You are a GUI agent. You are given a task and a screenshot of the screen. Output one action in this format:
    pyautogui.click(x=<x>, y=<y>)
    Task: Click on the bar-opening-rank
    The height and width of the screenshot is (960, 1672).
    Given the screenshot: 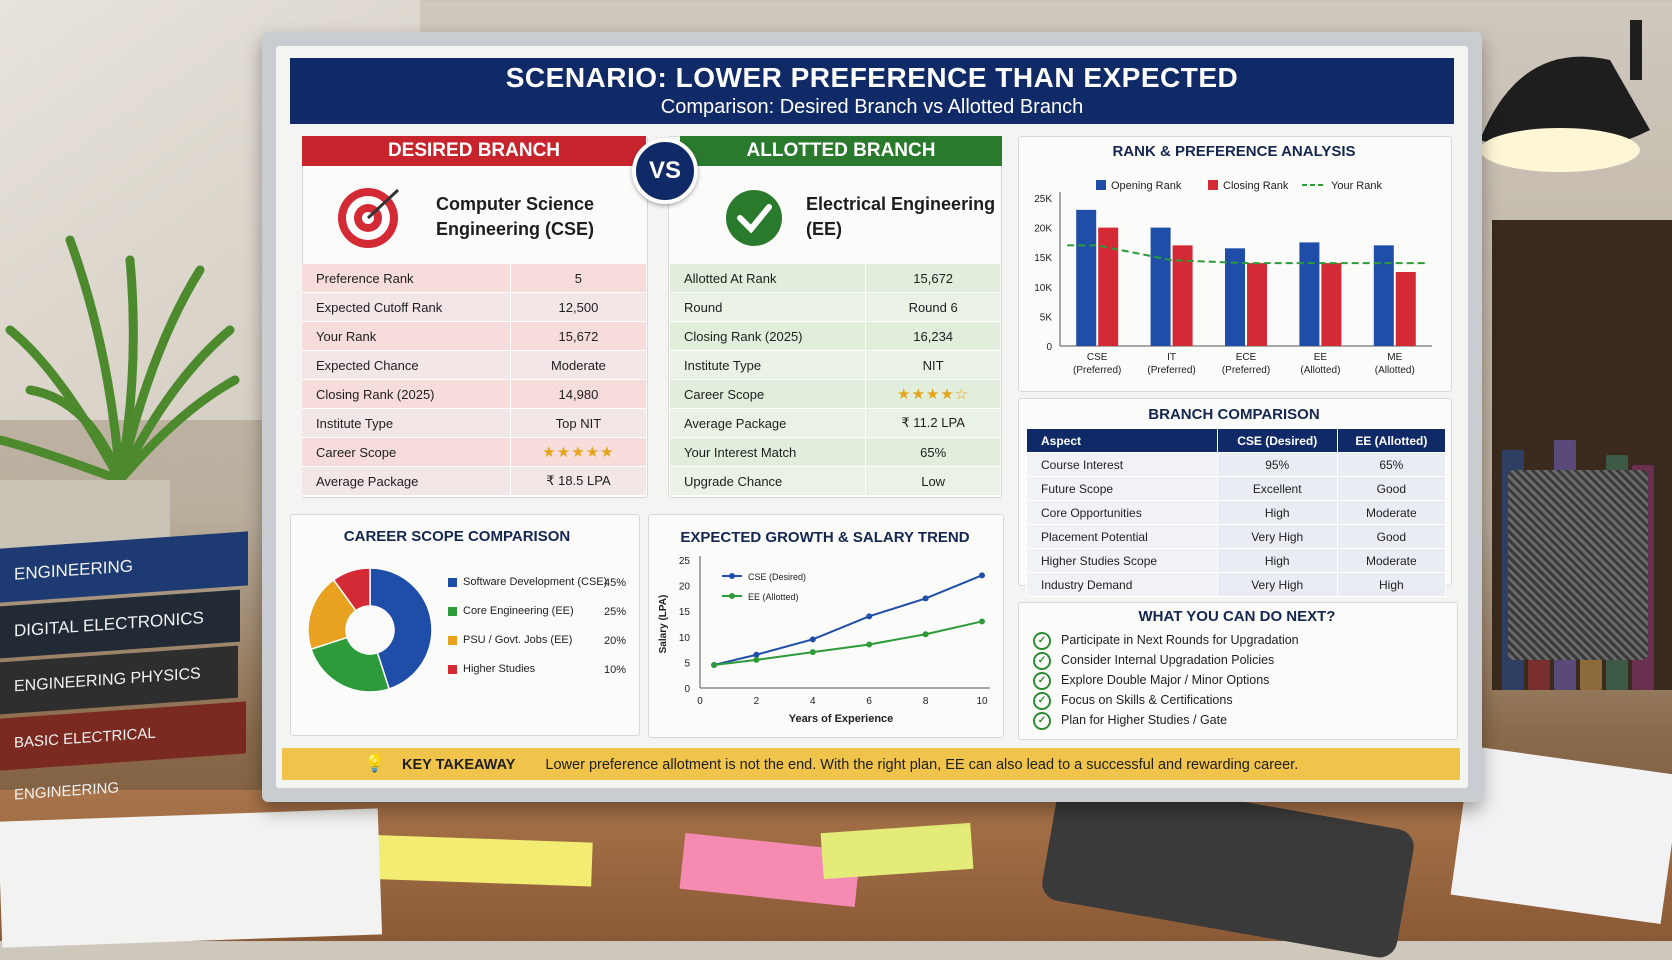 What is the action you would take?
    pyautogui.click(x=1086, y=277)
    